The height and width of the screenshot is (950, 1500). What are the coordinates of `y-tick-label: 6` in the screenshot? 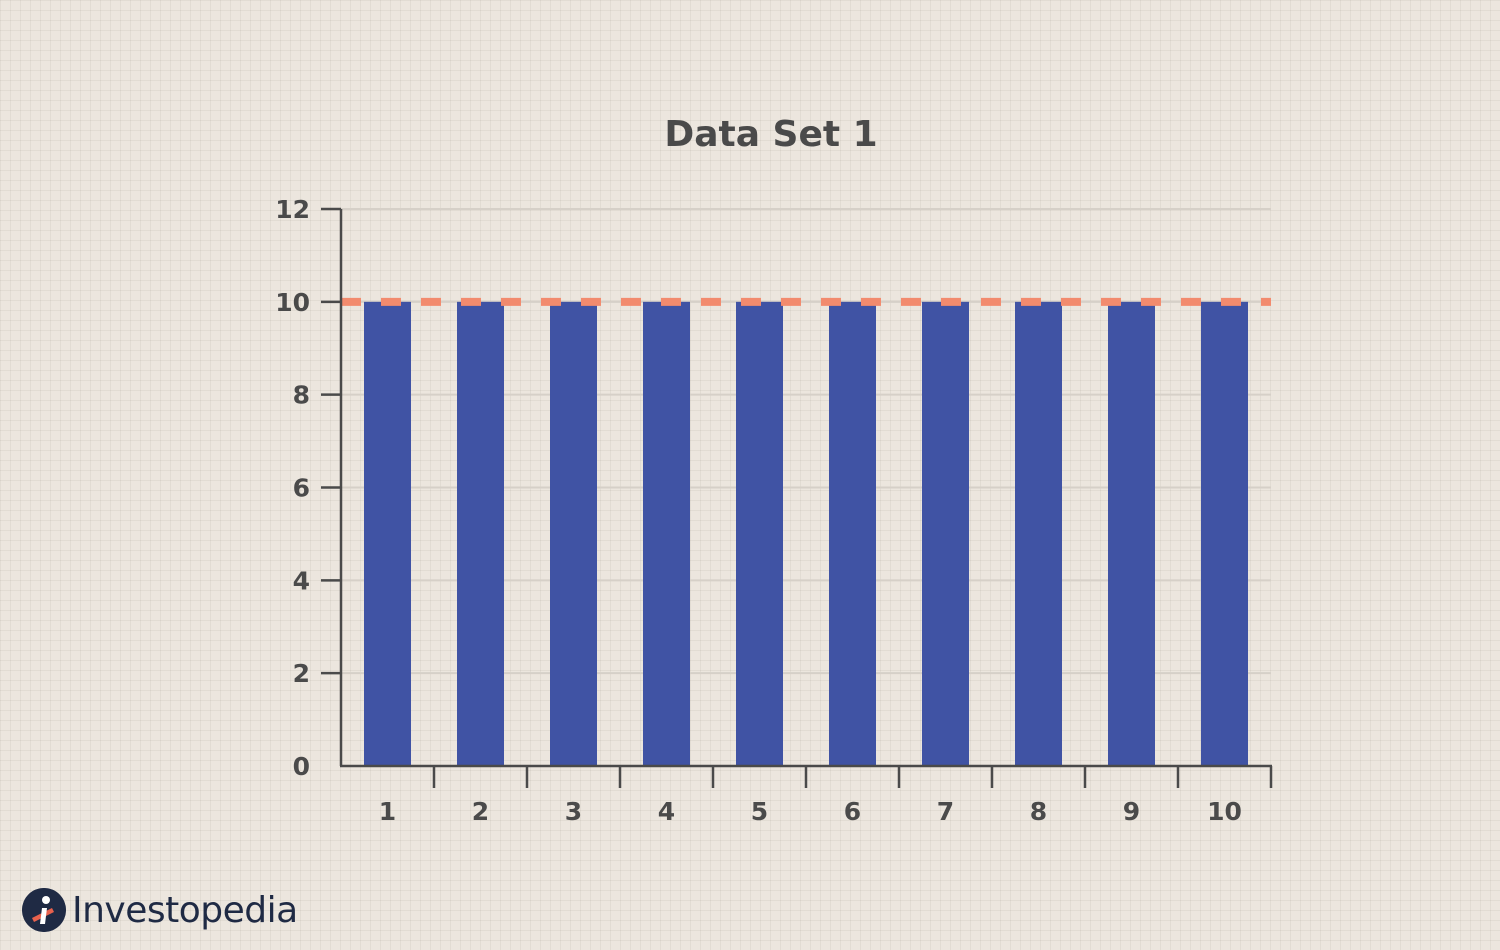 It's located at (301, 488).